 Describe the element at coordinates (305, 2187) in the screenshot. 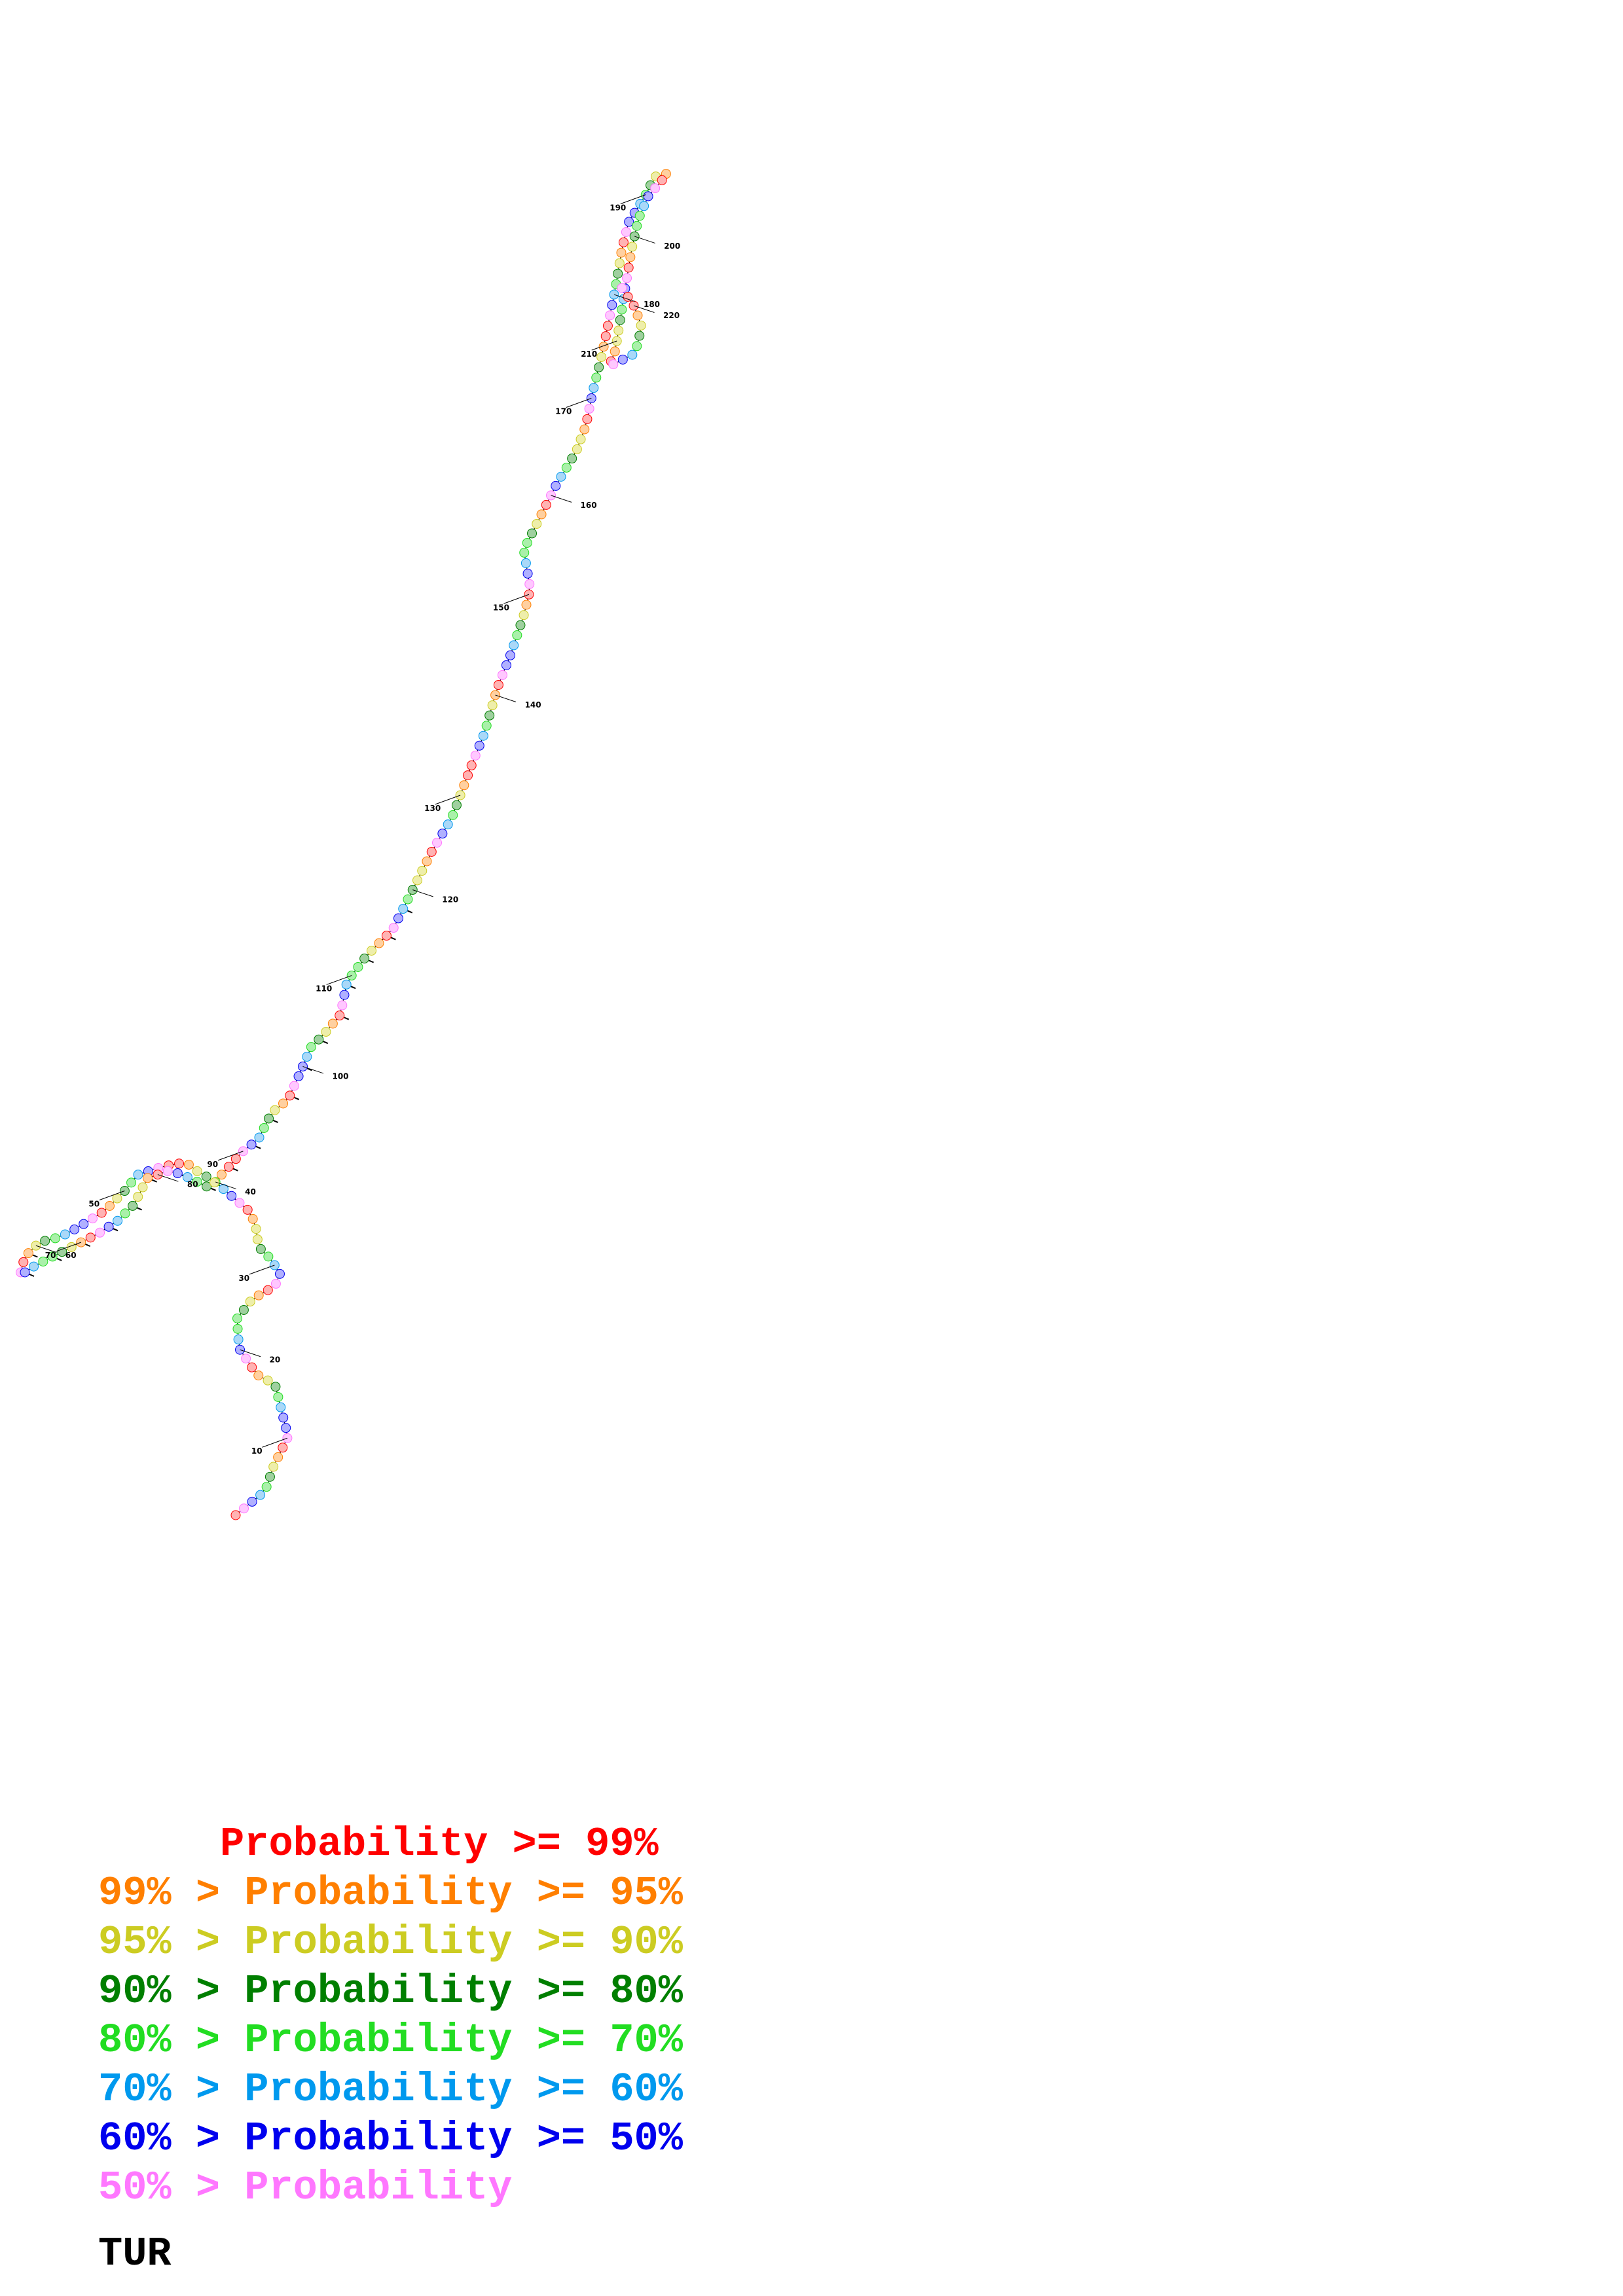

I see `legend-row-7: 50% > Probability` at that location.